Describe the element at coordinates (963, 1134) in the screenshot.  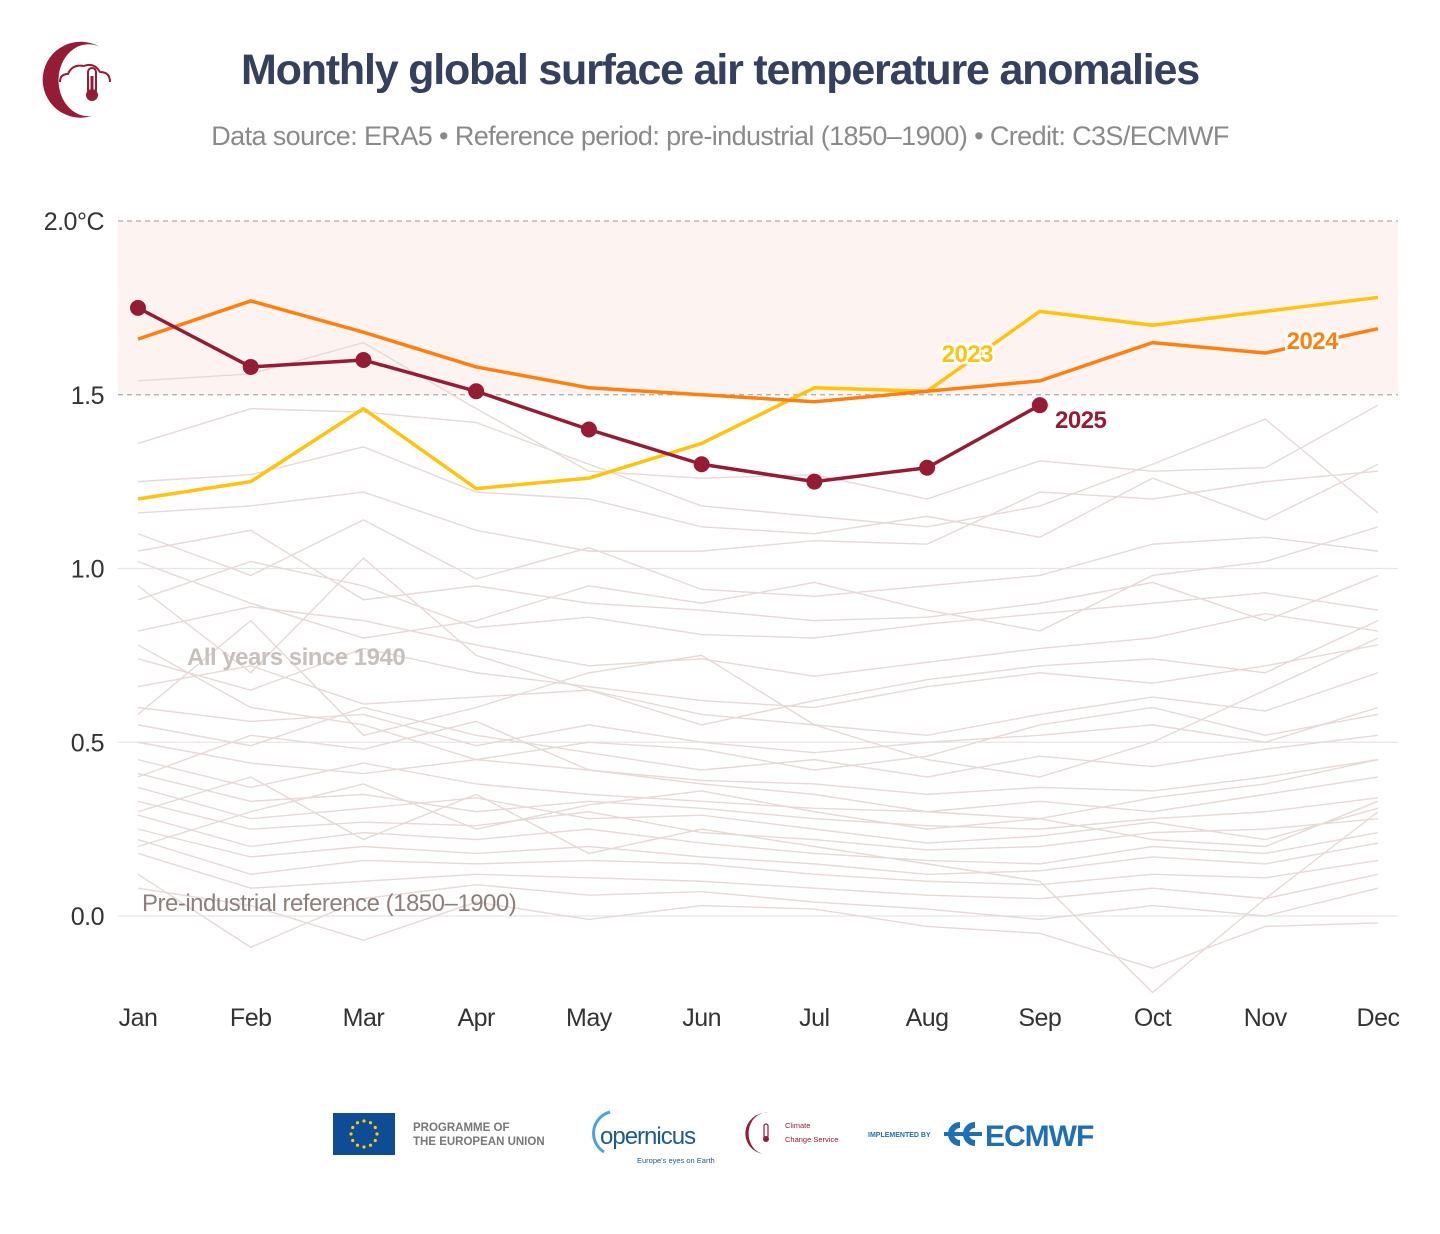
I see `ecmwf-symbol-icon` at that location.